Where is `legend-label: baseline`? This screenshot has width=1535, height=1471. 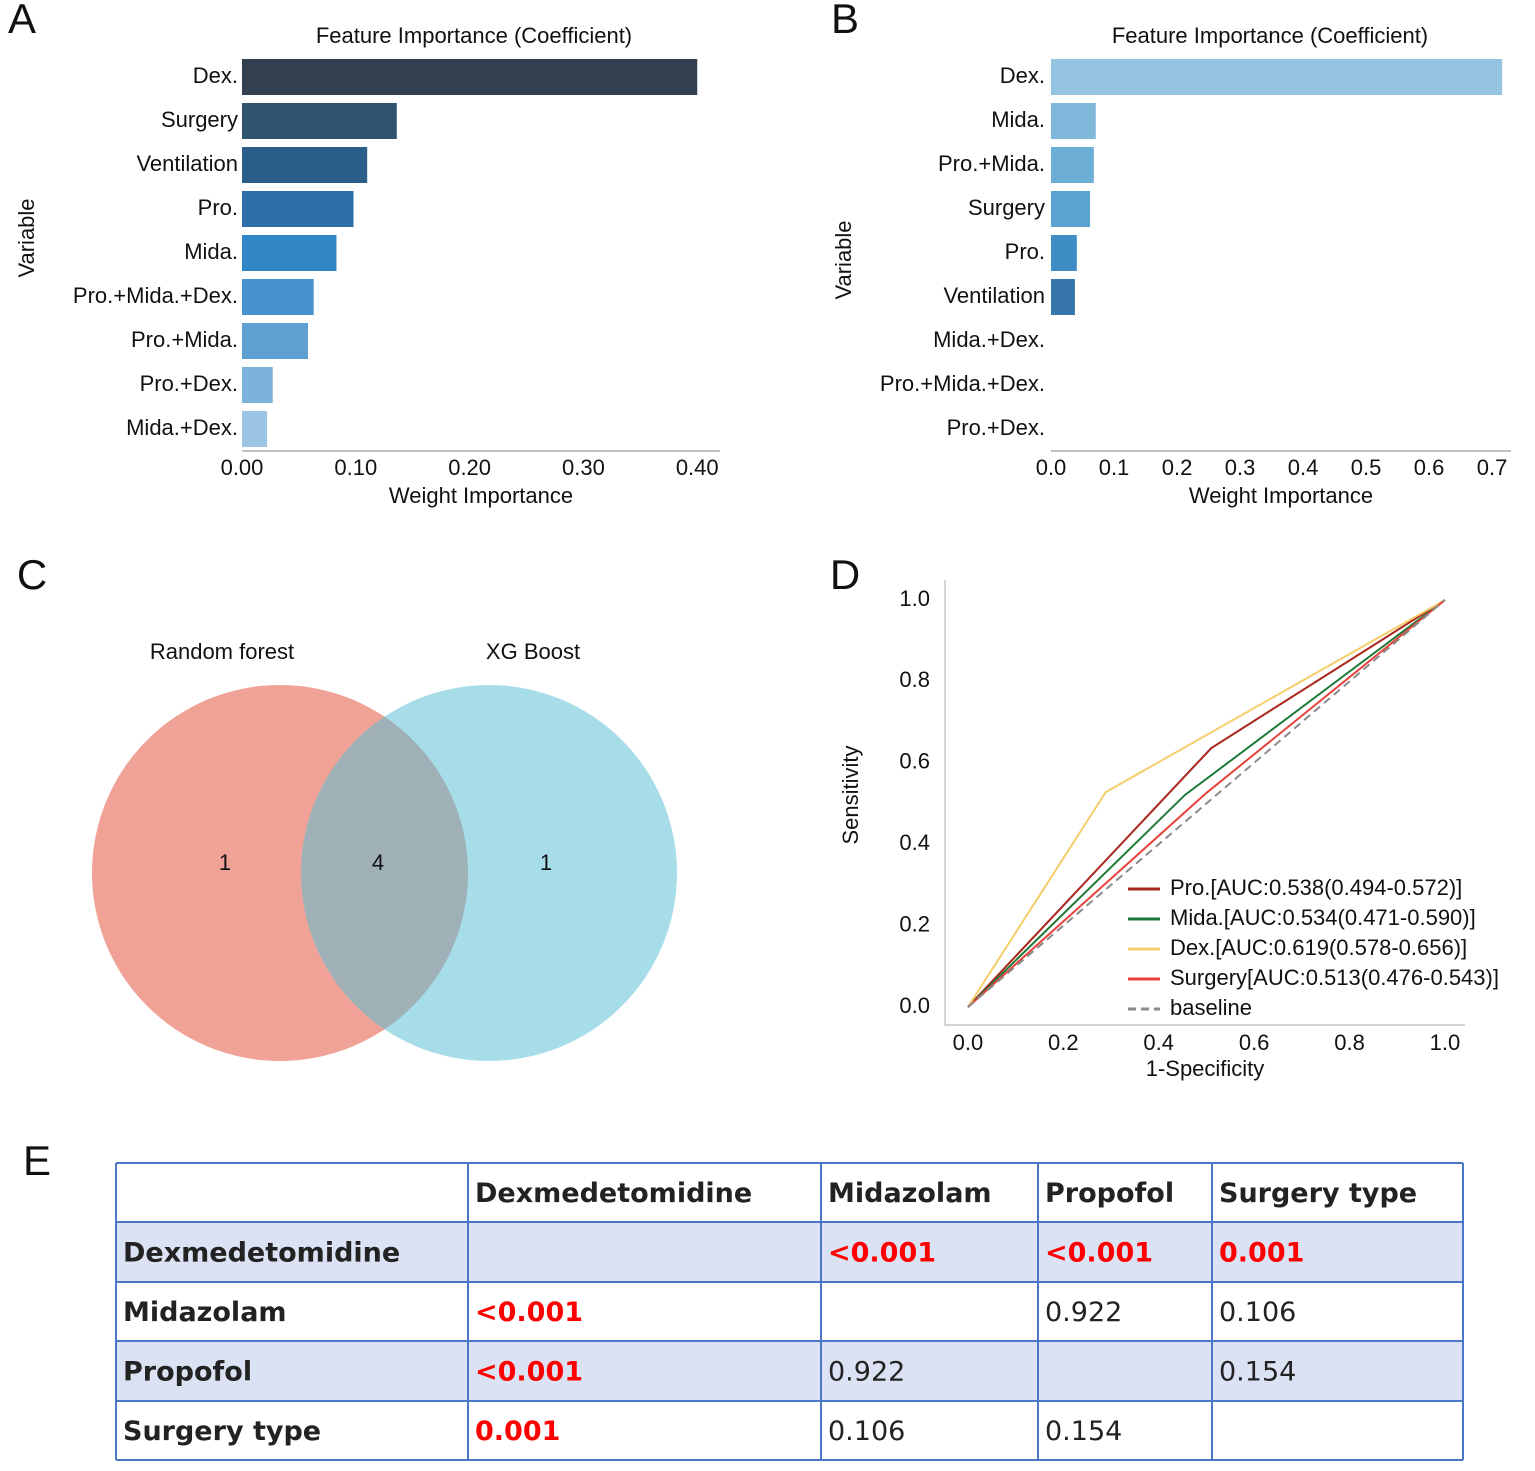 legend-label: baseline is located at coordinates (1211, 1007).